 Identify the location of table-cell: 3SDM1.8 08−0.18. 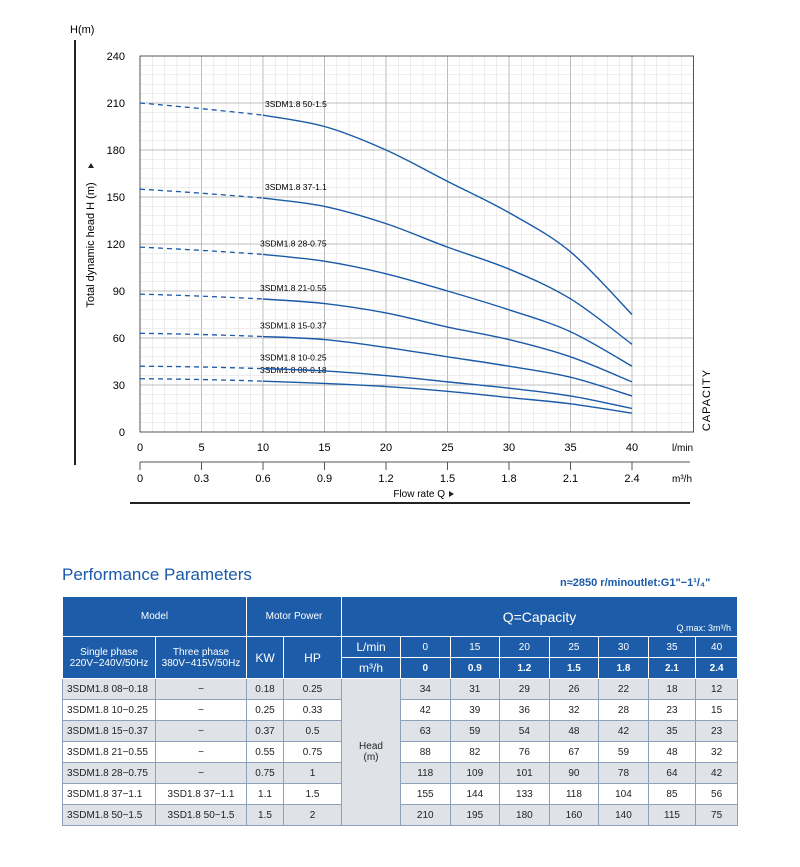
(109, 689).